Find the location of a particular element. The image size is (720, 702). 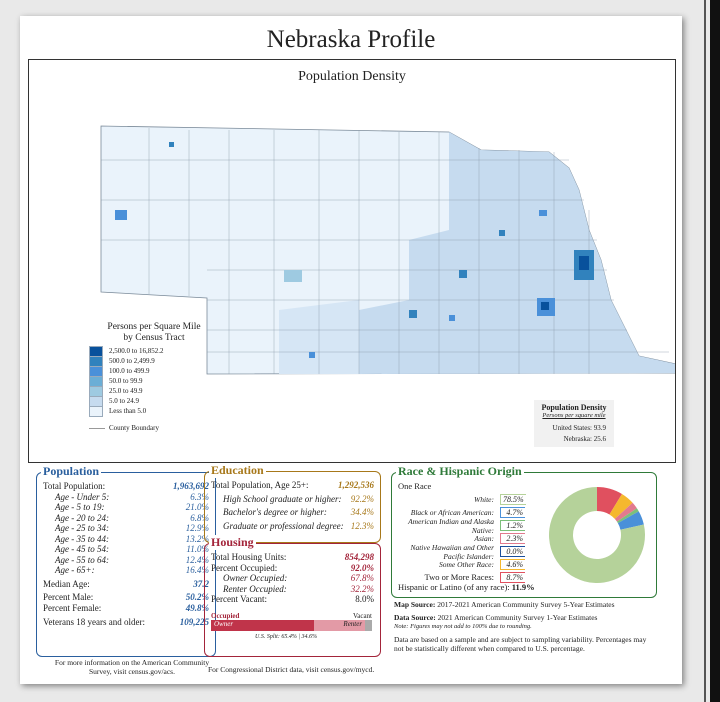

population-row: Age - 35 to 44: 13.2% is located at coordinates (132, 538).